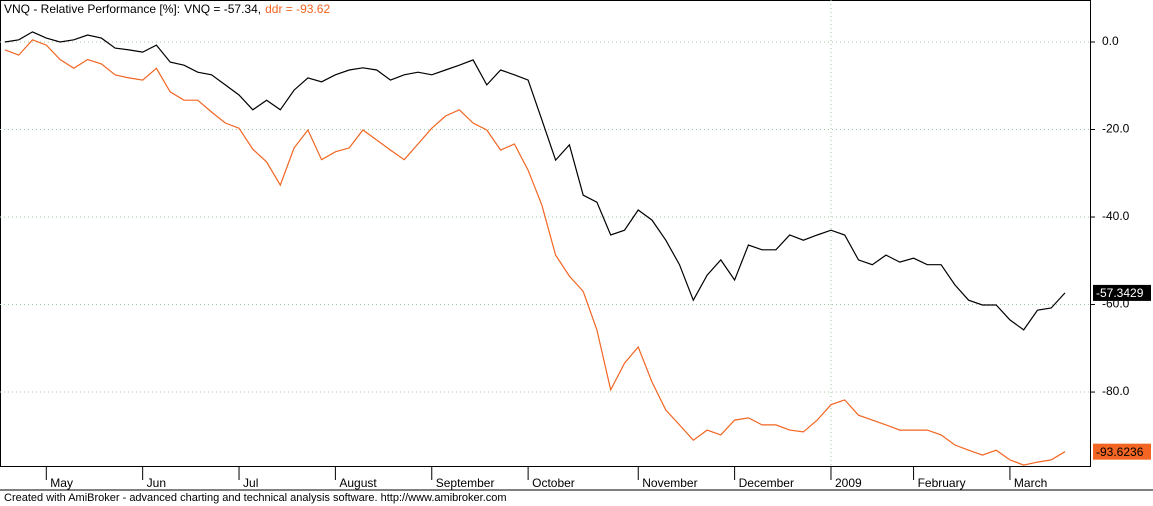  I want to click on x-tick-label: November, so click(669, 483).